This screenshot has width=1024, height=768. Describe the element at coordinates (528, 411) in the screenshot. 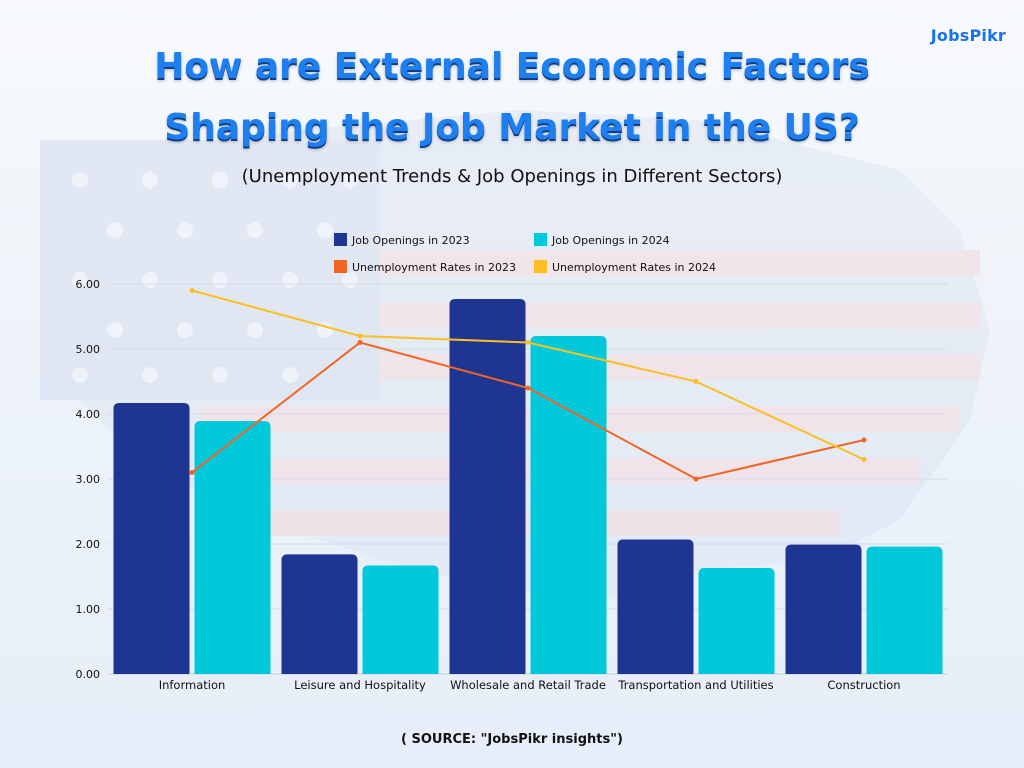

I see `line-unemployment-2023` at that location.